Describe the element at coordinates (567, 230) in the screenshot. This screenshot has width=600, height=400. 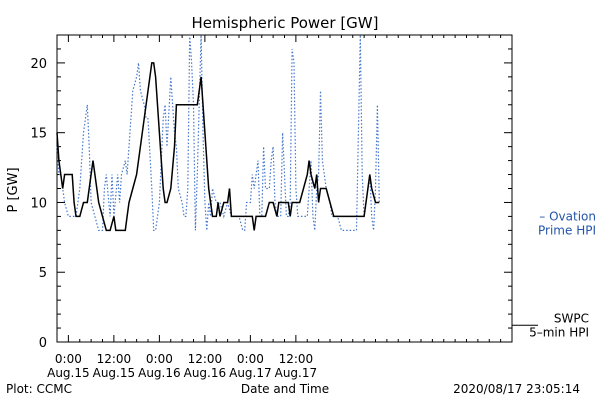
I see `legend-ovation-prime: Prime HPI` at that location.